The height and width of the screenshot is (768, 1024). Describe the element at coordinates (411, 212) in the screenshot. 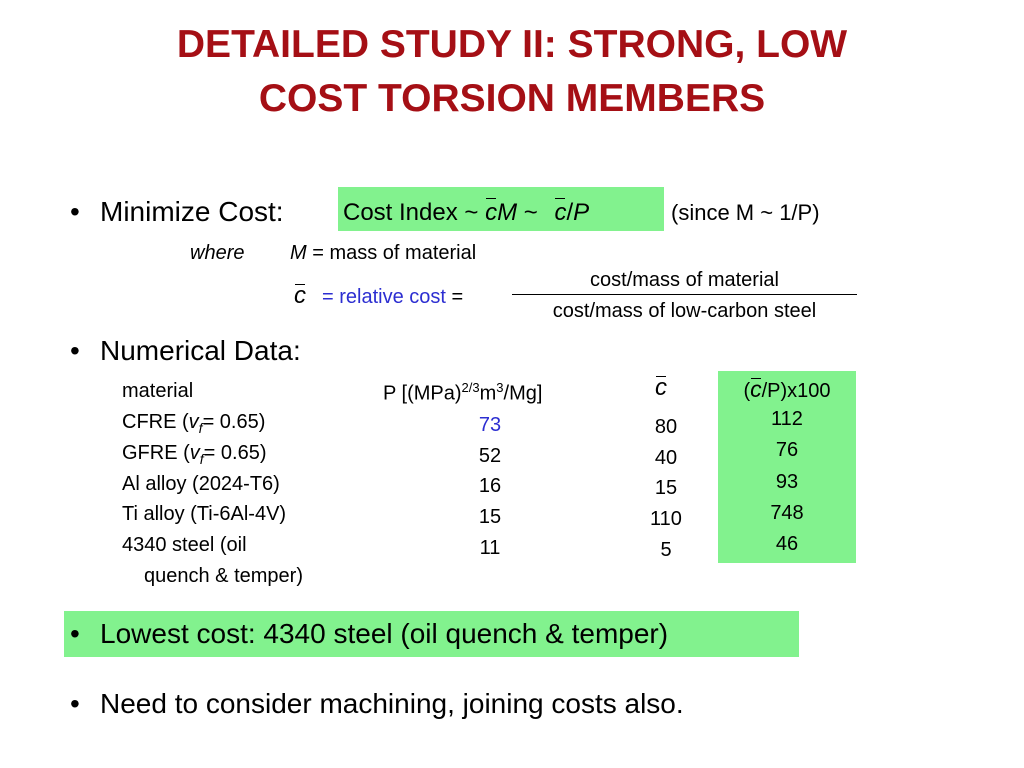

I see `cost-index-prefix: Cost Index ~` at that location.